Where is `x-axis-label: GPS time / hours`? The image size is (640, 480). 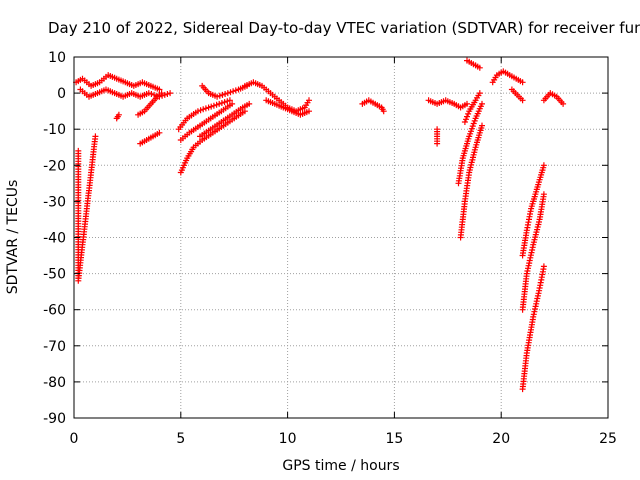 x-axis-label: GPS time / hours is located at coordinates (340, 466).